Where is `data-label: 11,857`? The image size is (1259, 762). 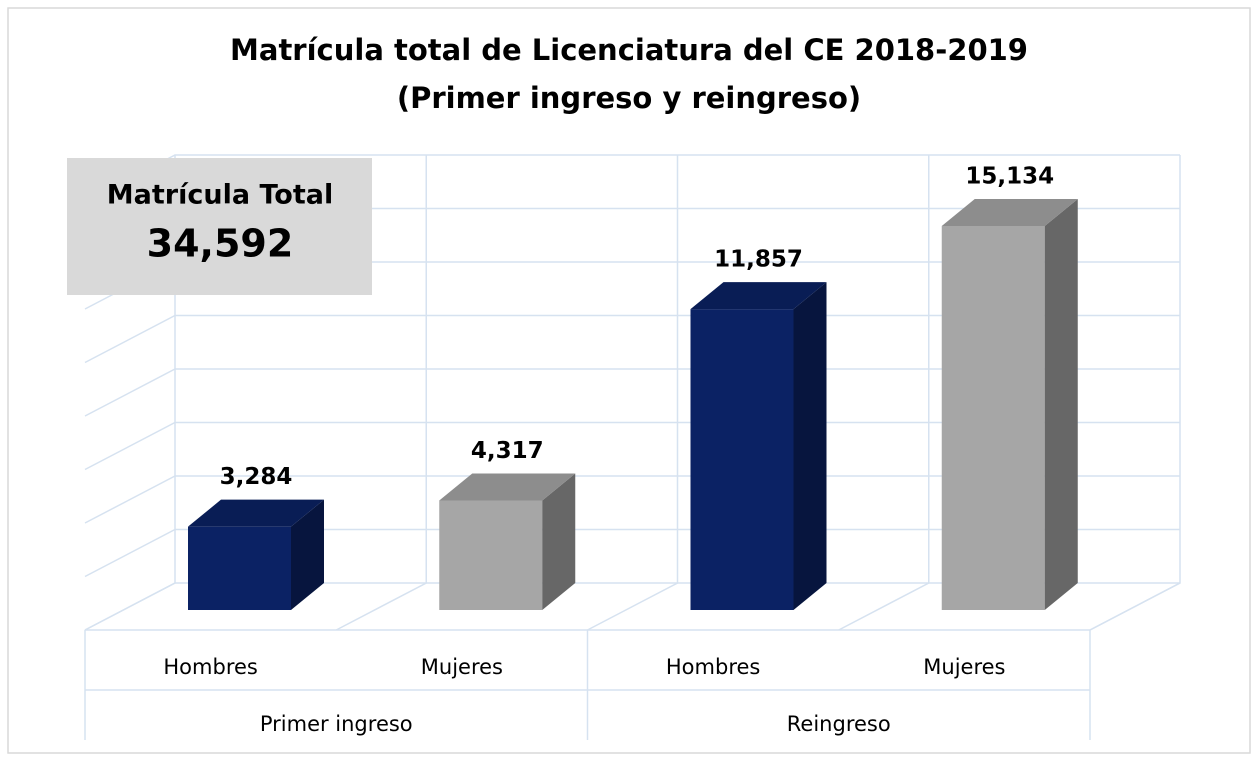 data-label: 11,857 is located at coordinates (758, 260).